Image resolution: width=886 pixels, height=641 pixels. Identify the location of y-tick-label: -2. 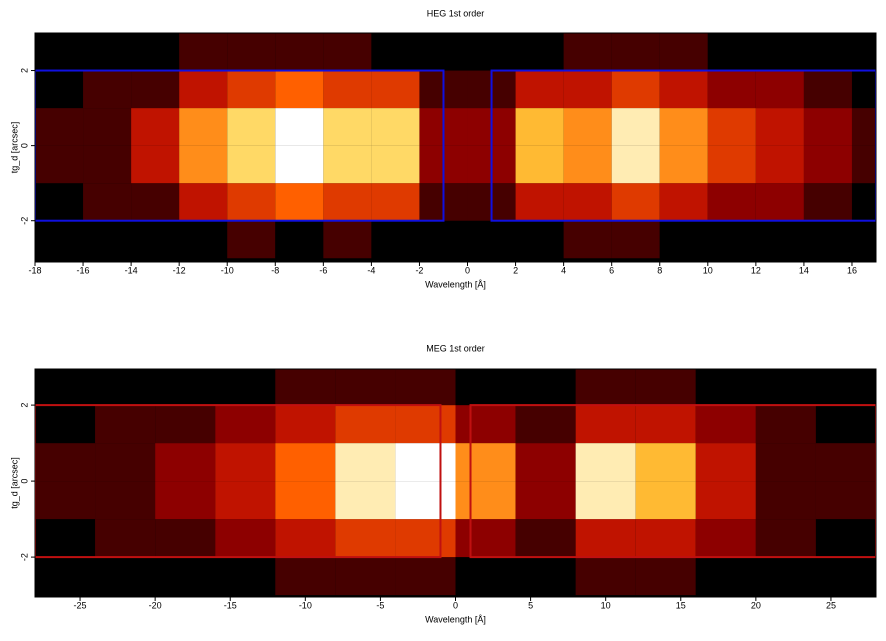
(24, 557).